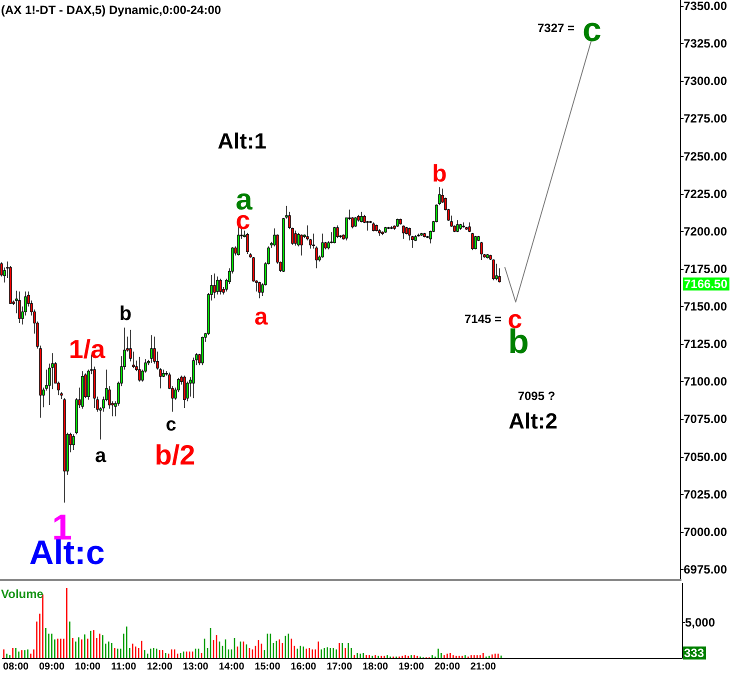  What do you see at coordinates (706, 7) in the screenshot?
I see `y-tick-label: 7350.00` at bounding box center [706, 7].